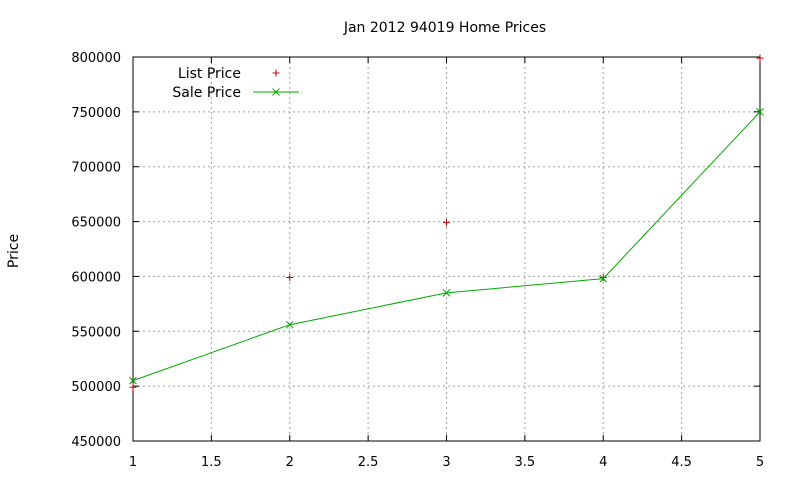 Image resolution: width=800 pixels, height=480 pixels. Describe the element at coordinates (209, 74) in the screenshot. I see `legend-label: List Price` at that location.